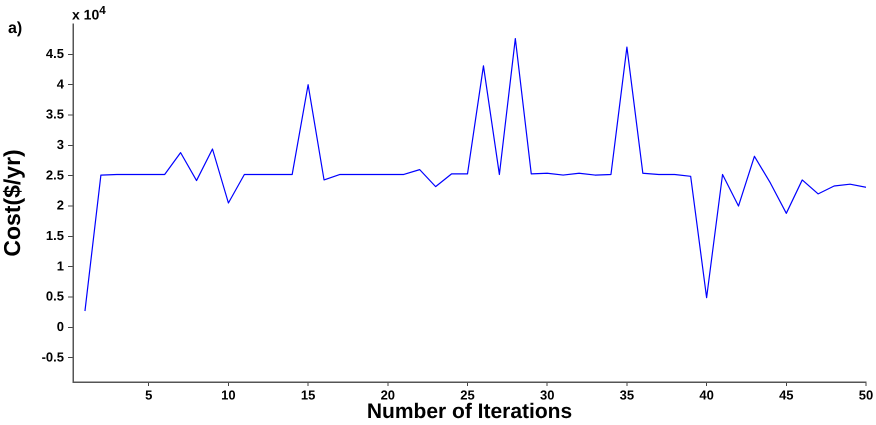  What do you see at coordinates (60, 205) in the screenshot?
I see `y-tick-label: 2` at bounding box center [60, 205].